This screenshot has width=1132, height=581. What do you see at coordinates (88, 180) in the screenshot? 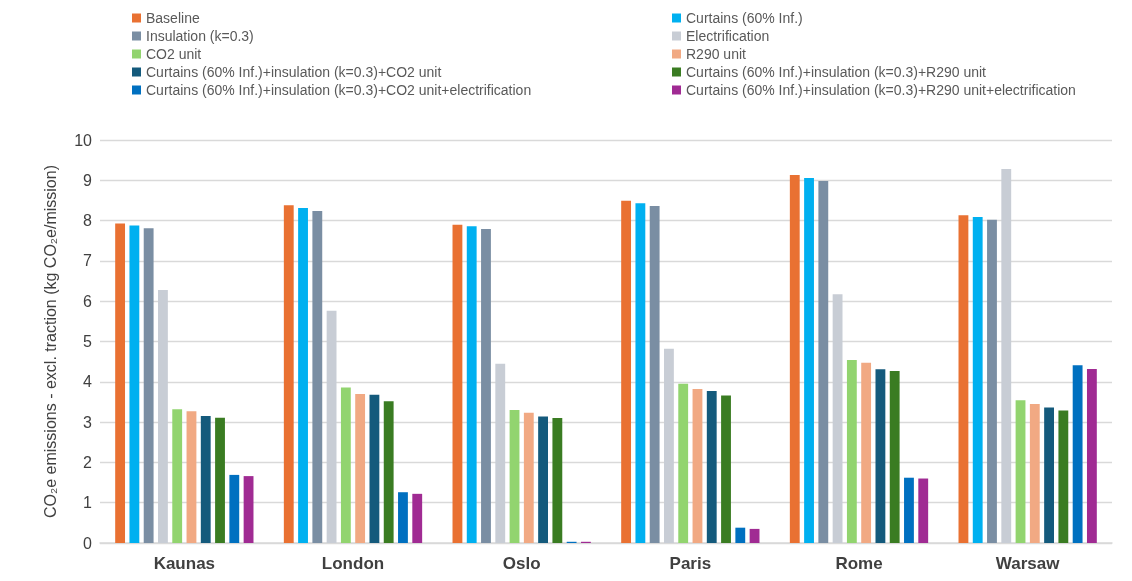
I see `y-tick-label: 9` at bounding box center [88, 180].